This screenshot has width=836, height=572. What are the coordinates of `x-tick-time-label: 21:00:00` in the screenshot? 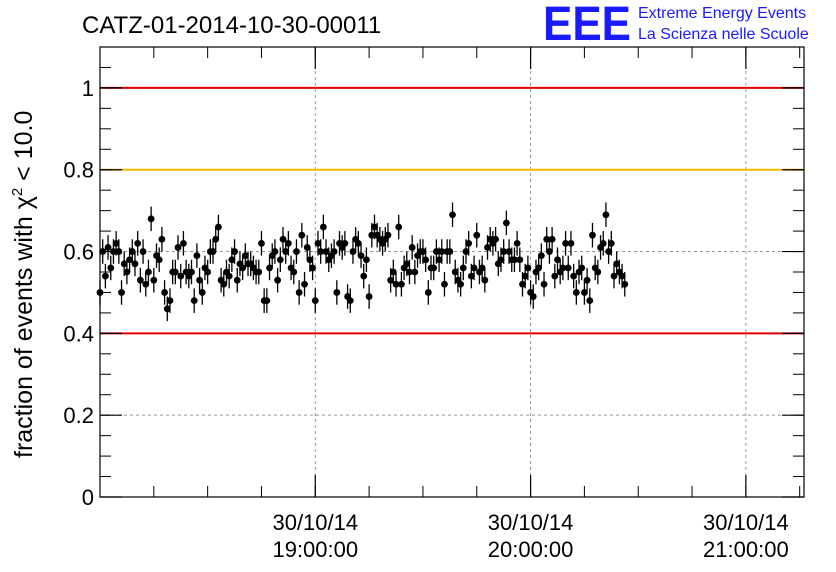 It's located at (746, 549).